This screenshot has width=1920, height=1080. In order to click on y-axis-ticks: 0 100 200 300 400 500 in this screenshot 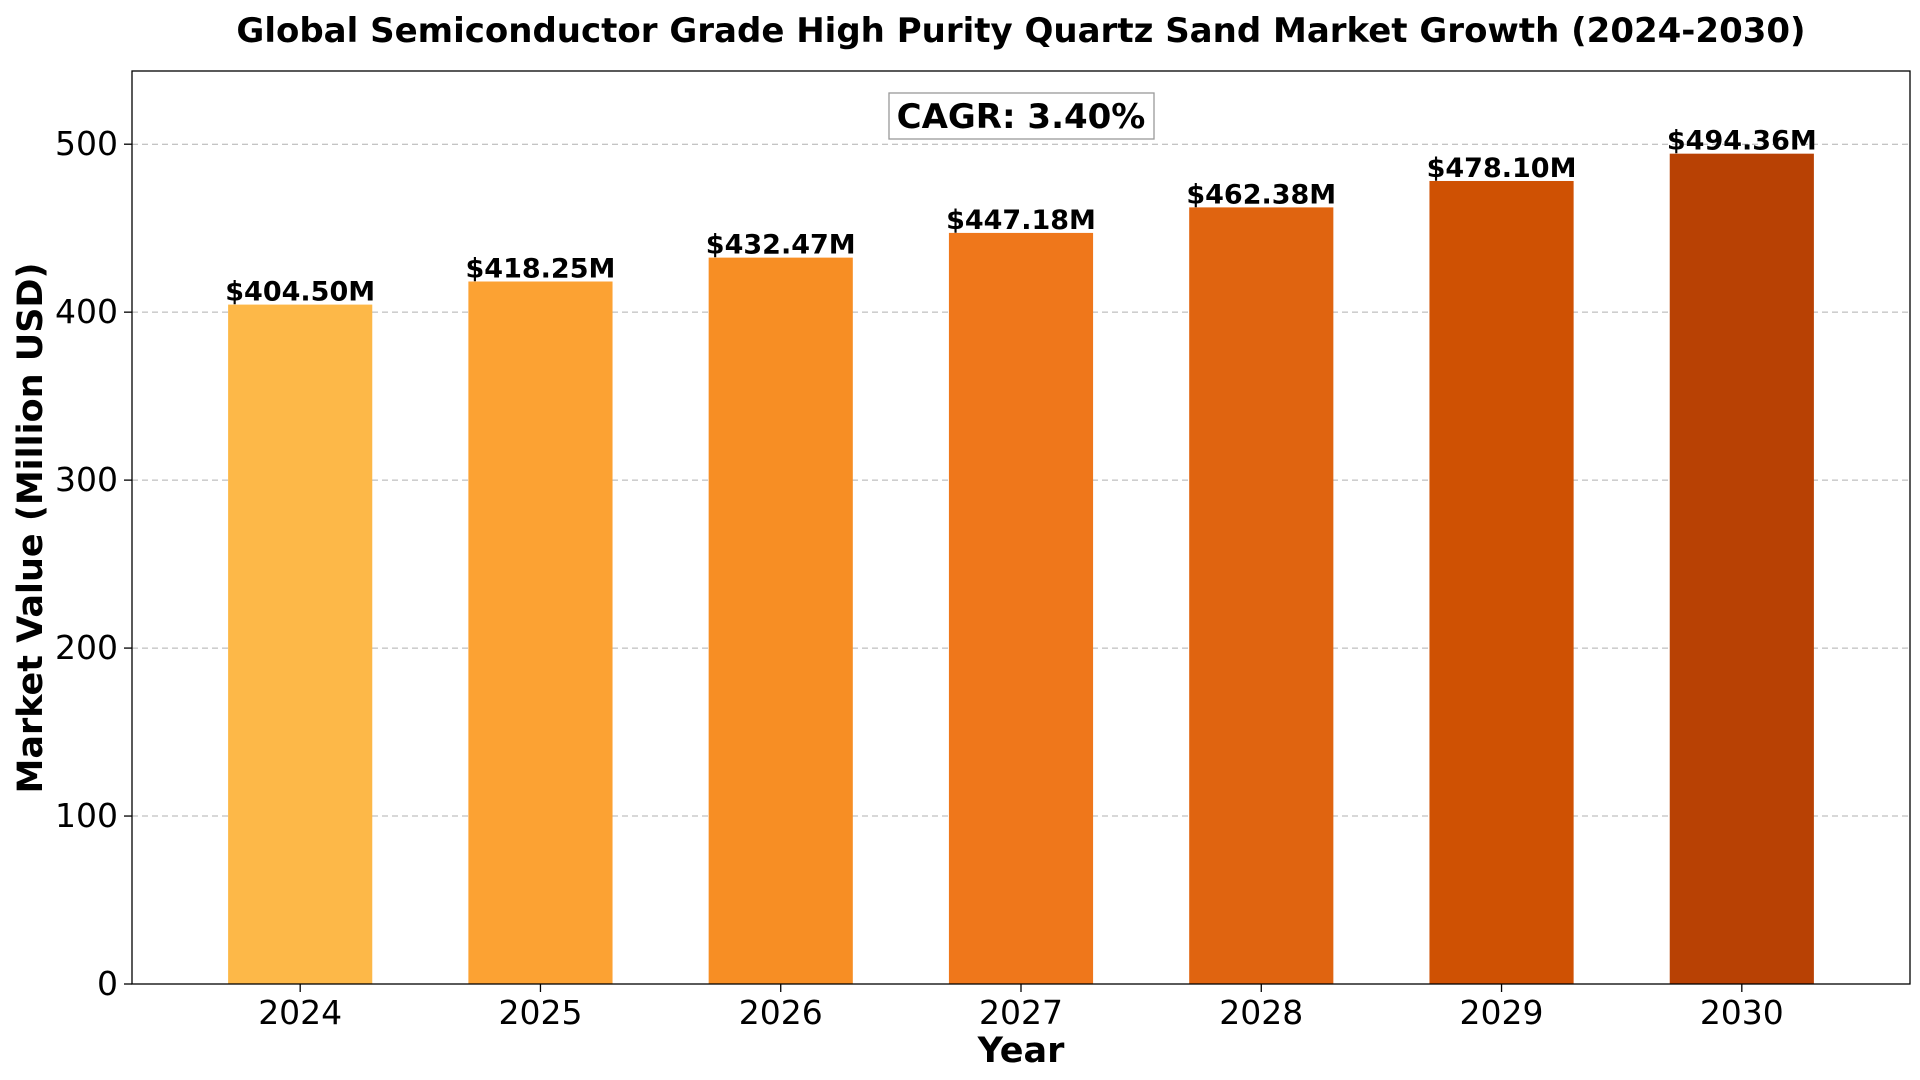, I will do `click(93, 563)`.